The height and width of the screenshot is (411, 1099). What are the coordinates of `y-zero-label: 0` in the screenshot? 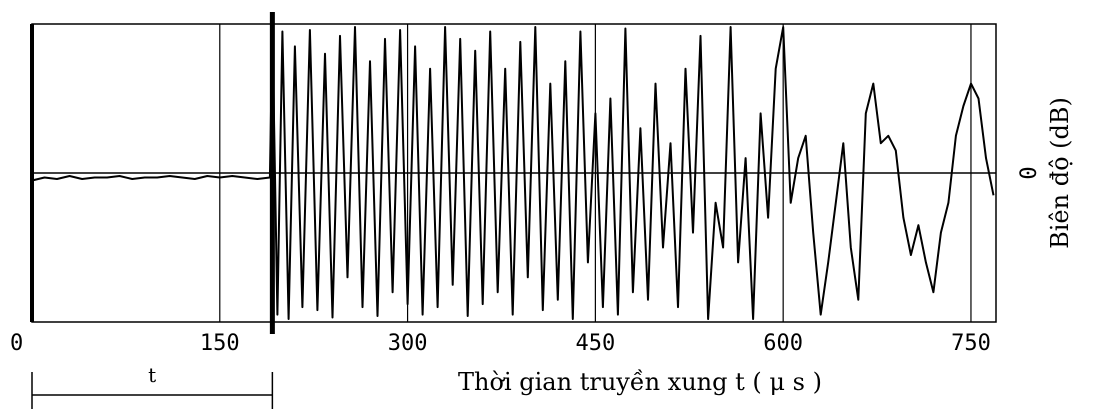 It's located at (1029, 172).